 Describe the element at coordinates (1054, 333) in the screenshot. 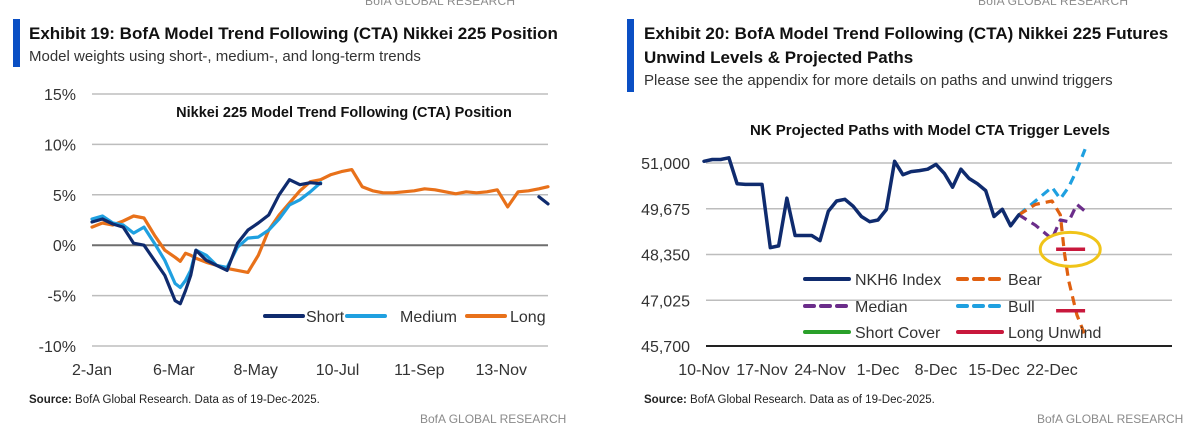

I see `legend-label-long-unwind: Long Unwind` at that location.